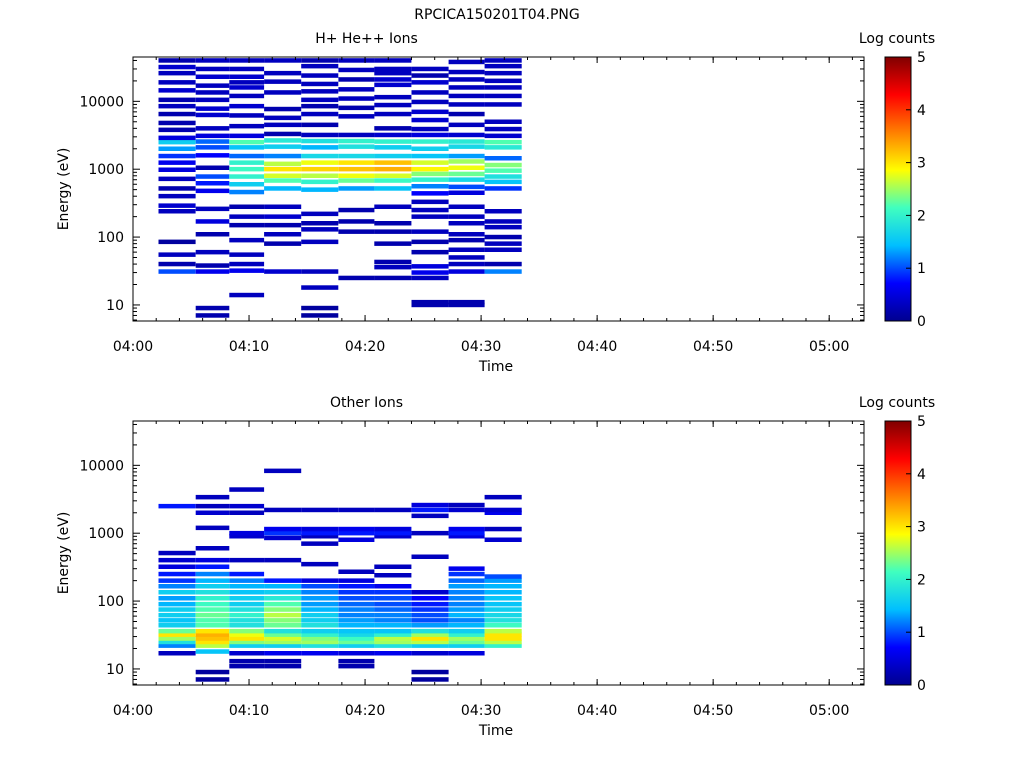 The height and width of the screenshot is (768, 1024). I want to click on colorbar-tick-label: 5, so click(921, 58).